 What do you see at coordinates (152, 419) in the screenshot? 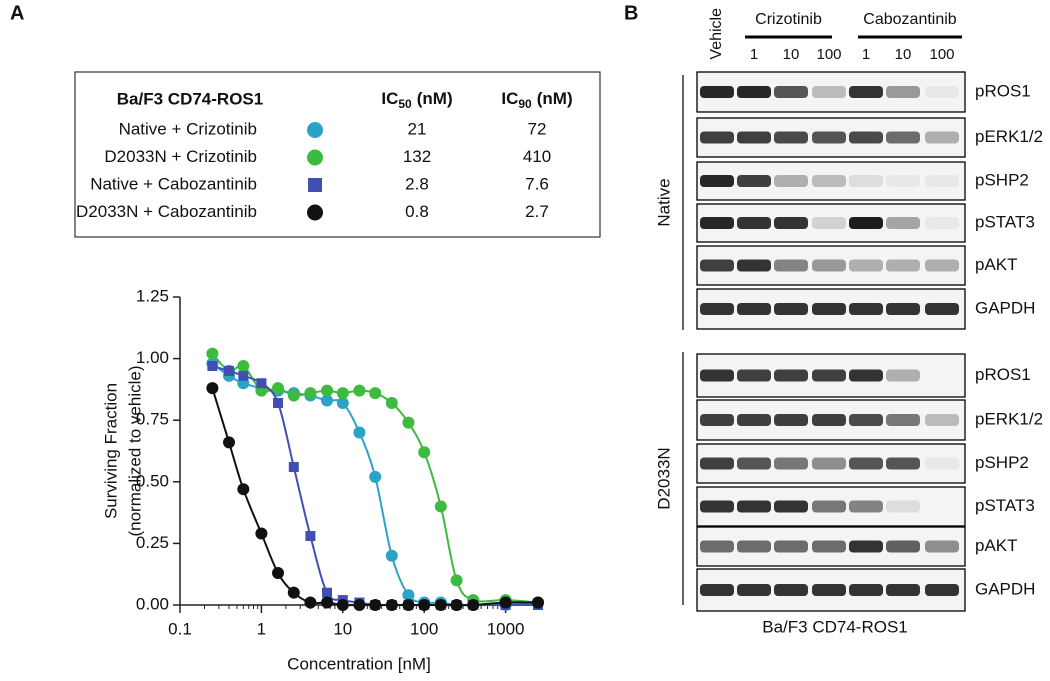
I see `y-tick-label: 0.75` at bounding box center [152, 419].